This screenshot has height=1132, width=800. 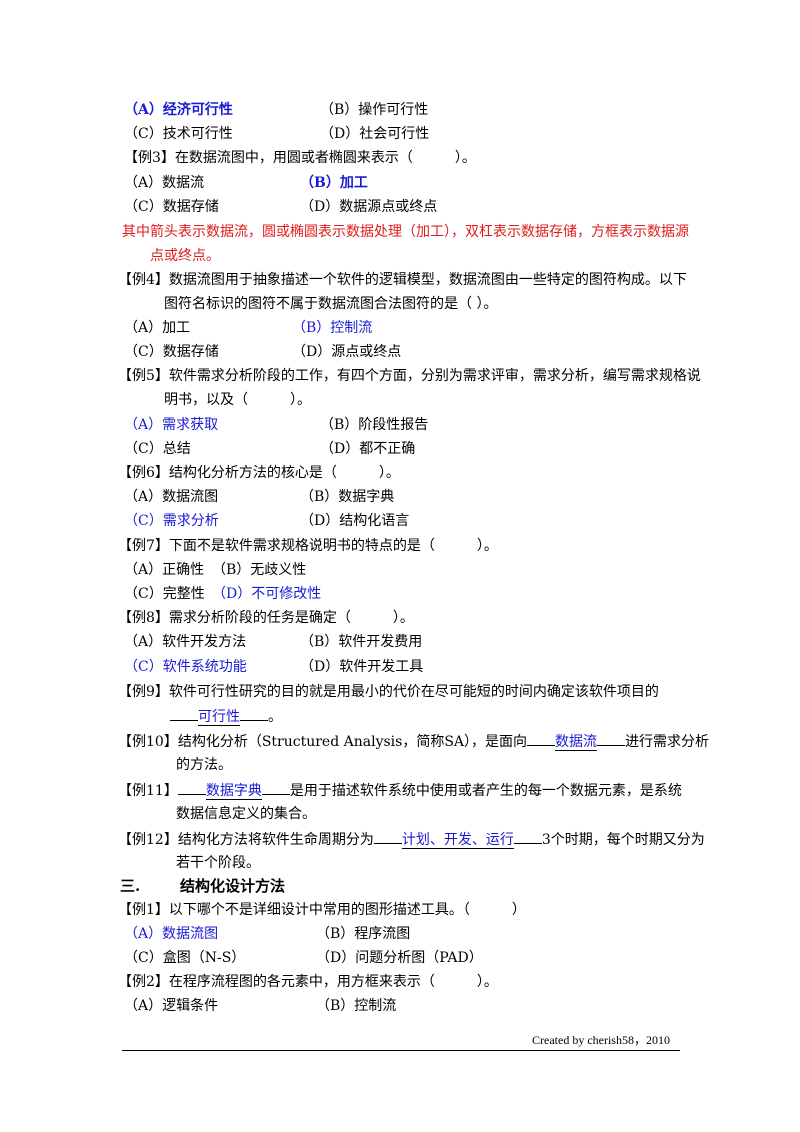 I want to click on footer-credit: Created by cherish58，2010, so click(x=601, y=1040).